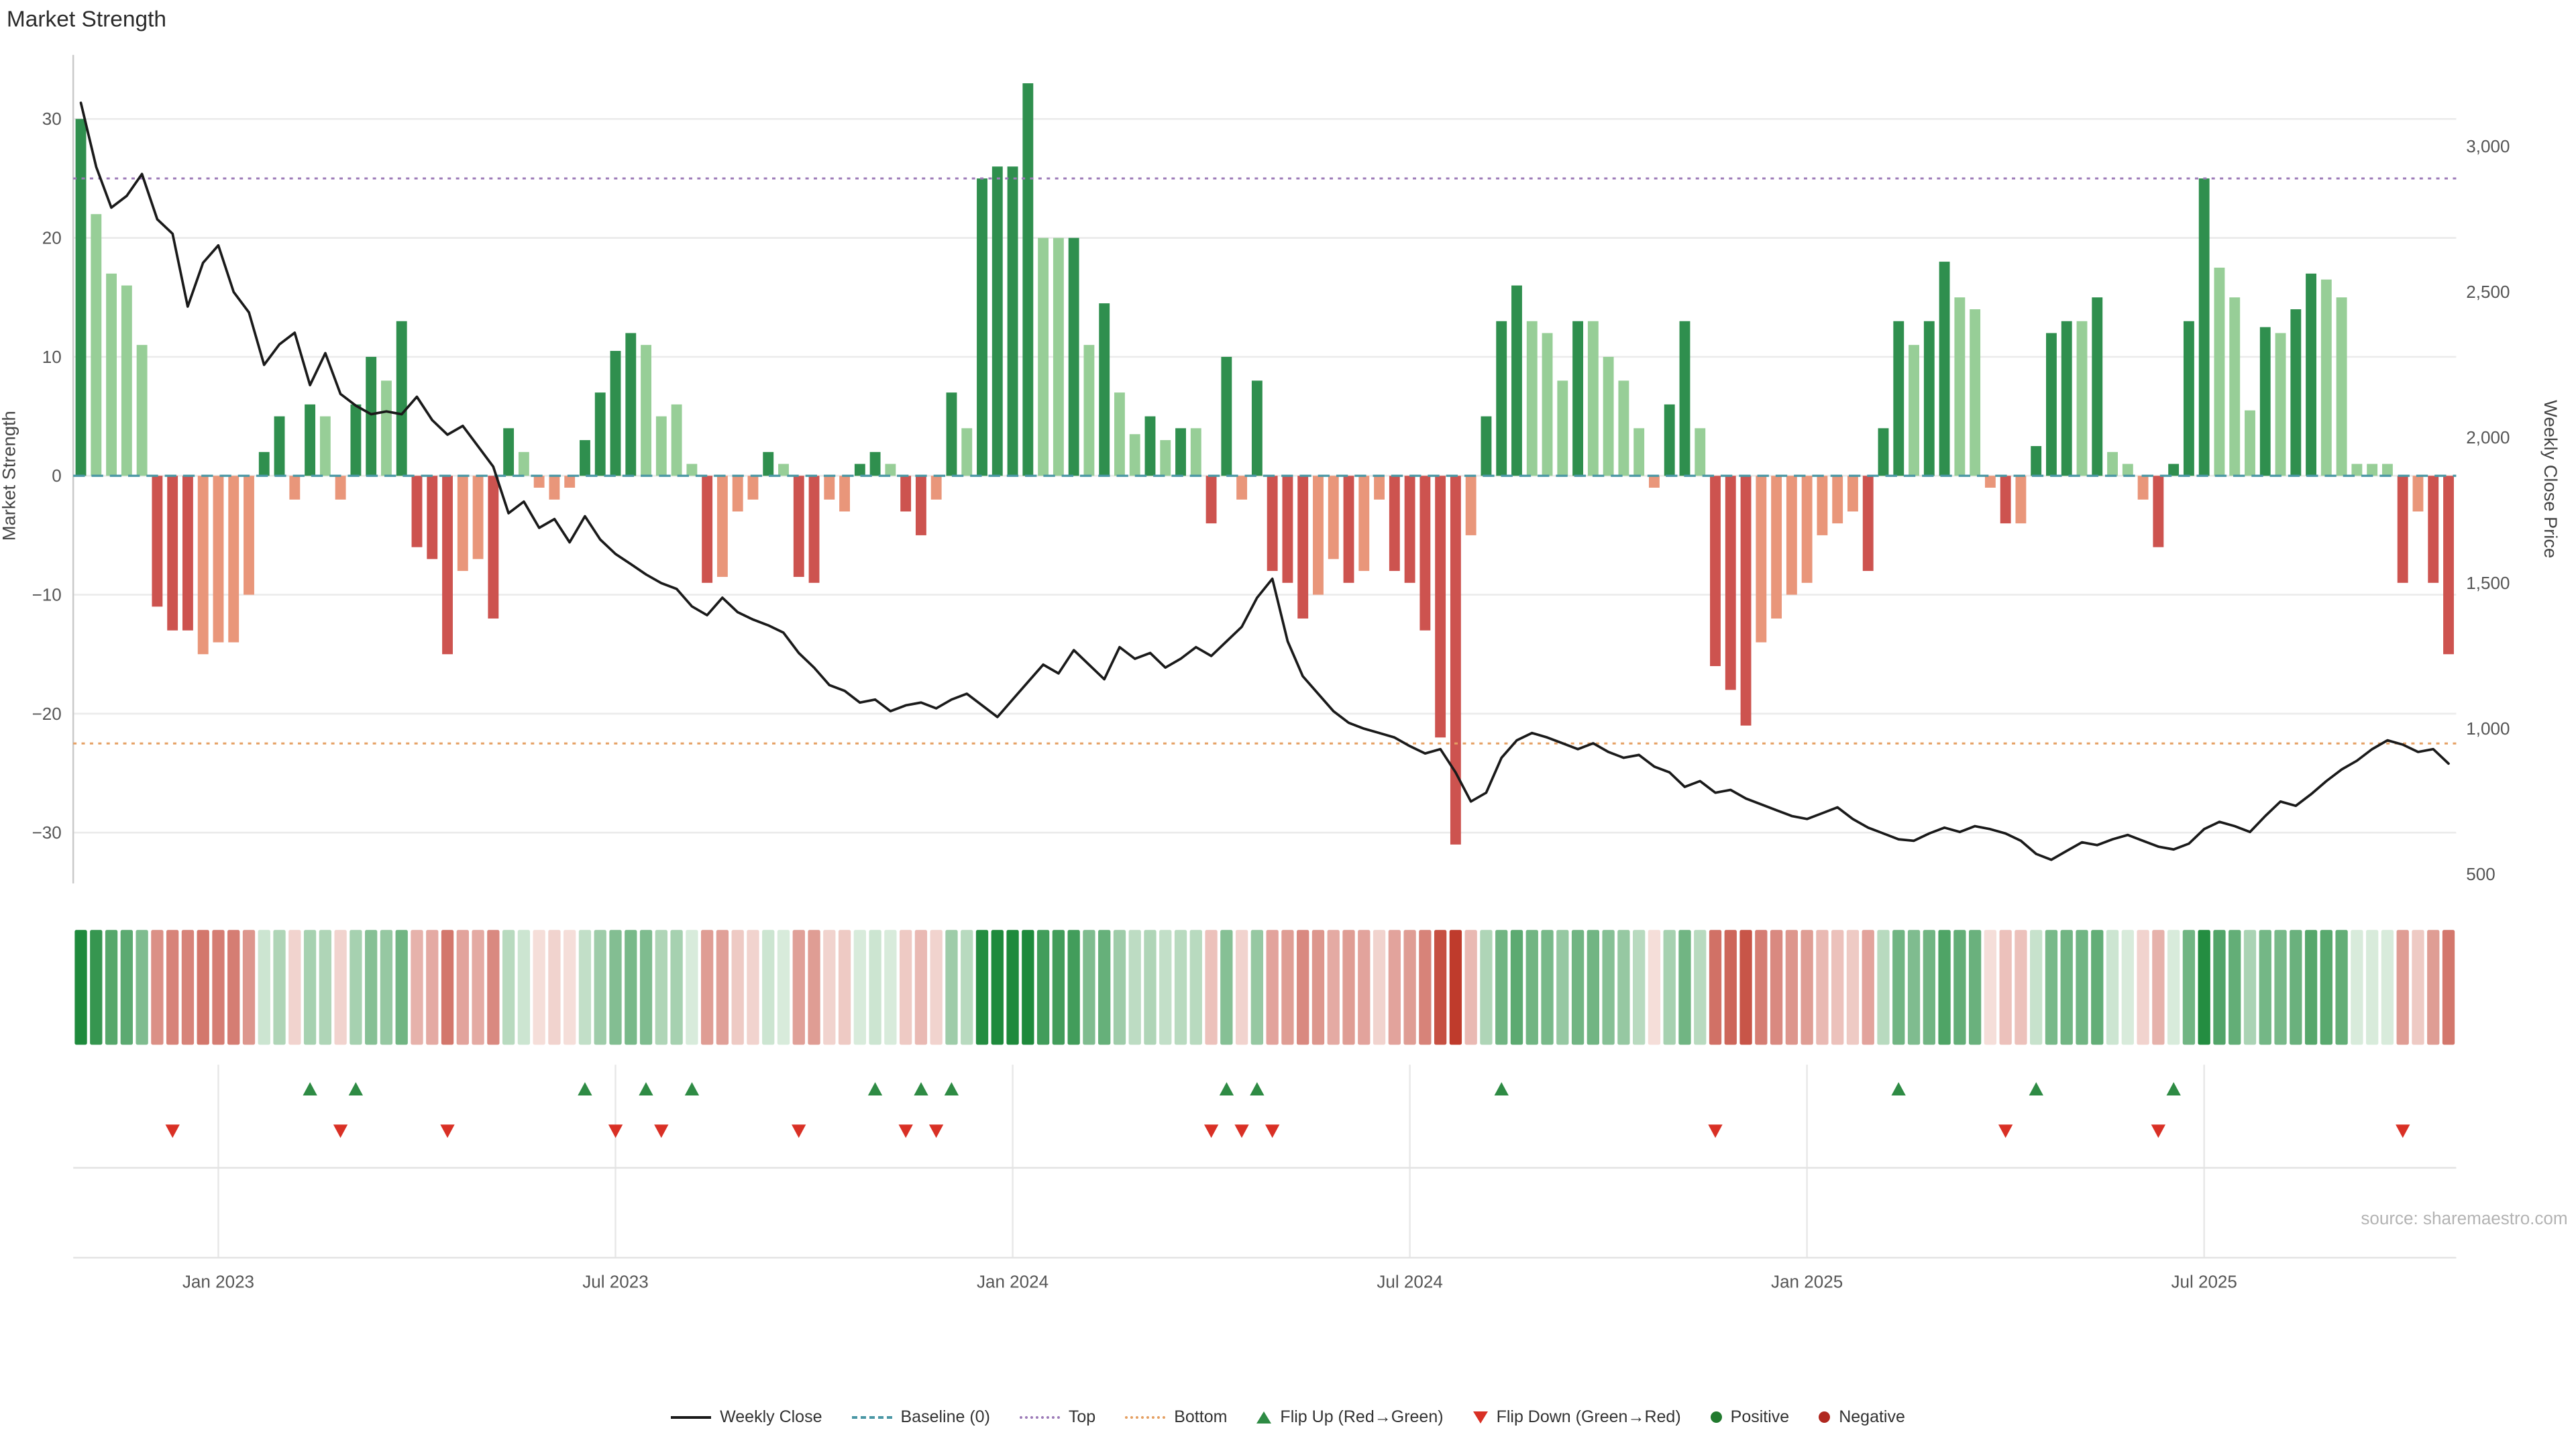 Image resolution: width=2576 pixels, height=1449 pixels. I want to click on legend-item-top: Top, so click(1057, 1417).